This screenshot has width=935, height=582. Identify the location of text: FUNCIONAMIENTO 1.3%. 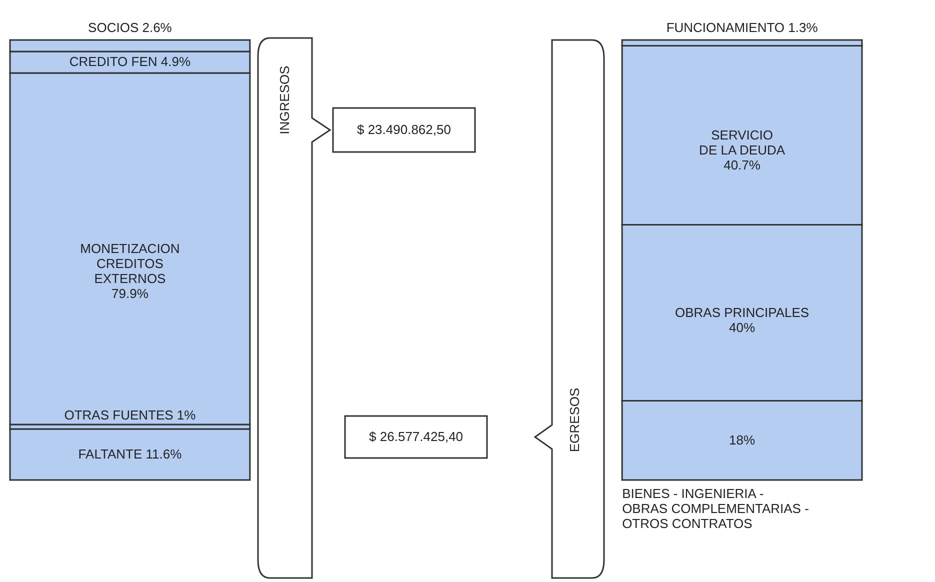
(742, 27).